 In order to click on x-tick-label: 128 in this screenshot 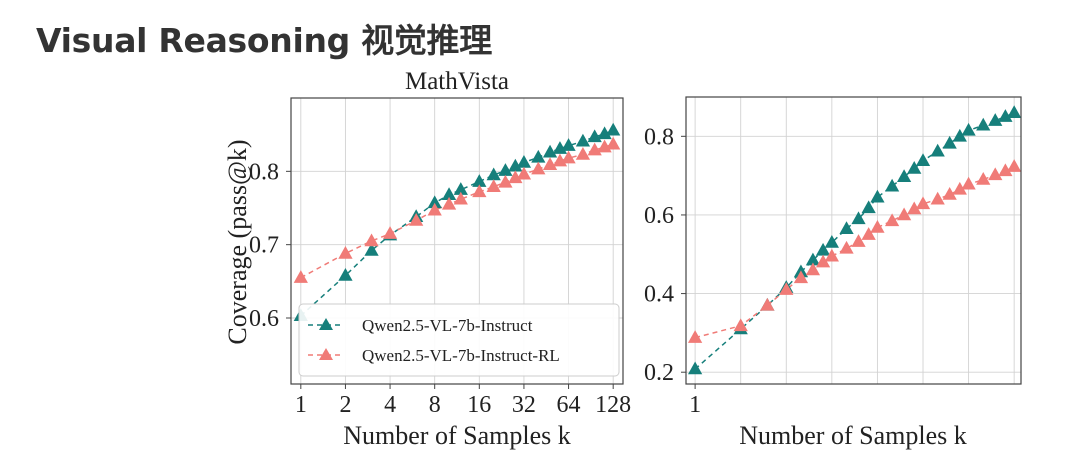, I will do `click(613, 405)`.